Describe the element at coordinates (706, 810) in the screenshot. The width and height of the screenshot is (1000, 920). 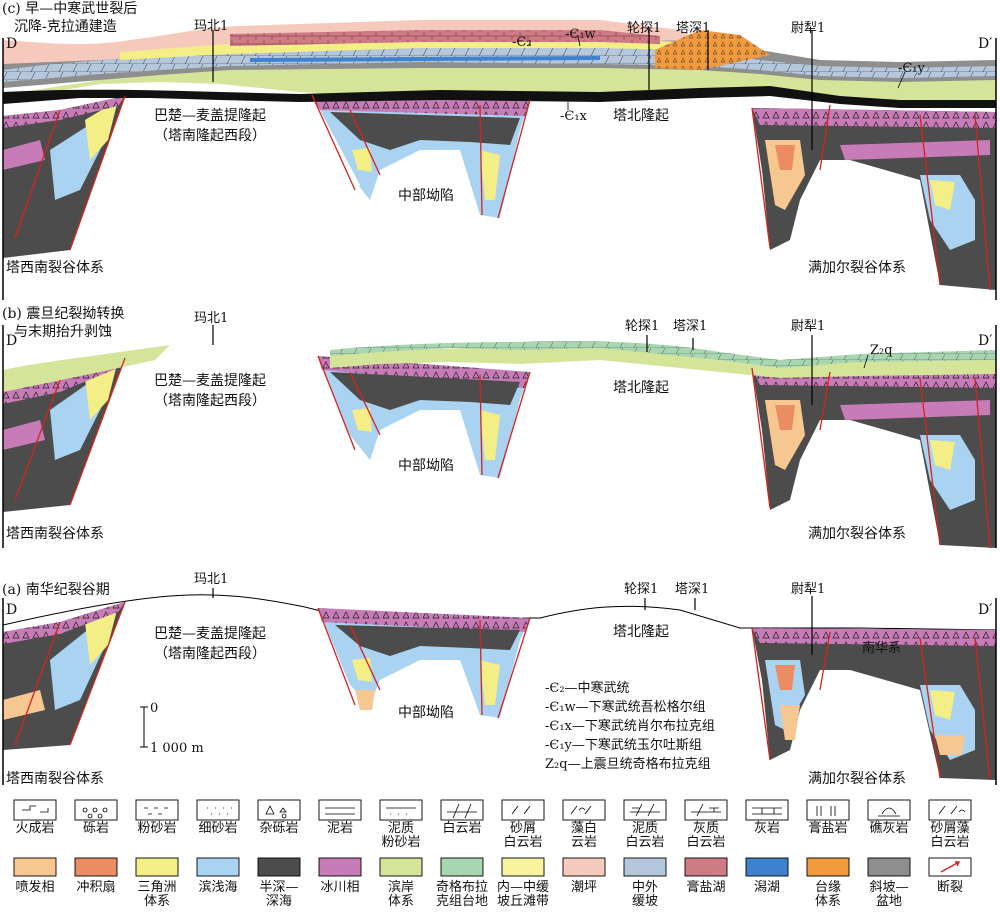
I see `limedol-pattern-icon` at that location.